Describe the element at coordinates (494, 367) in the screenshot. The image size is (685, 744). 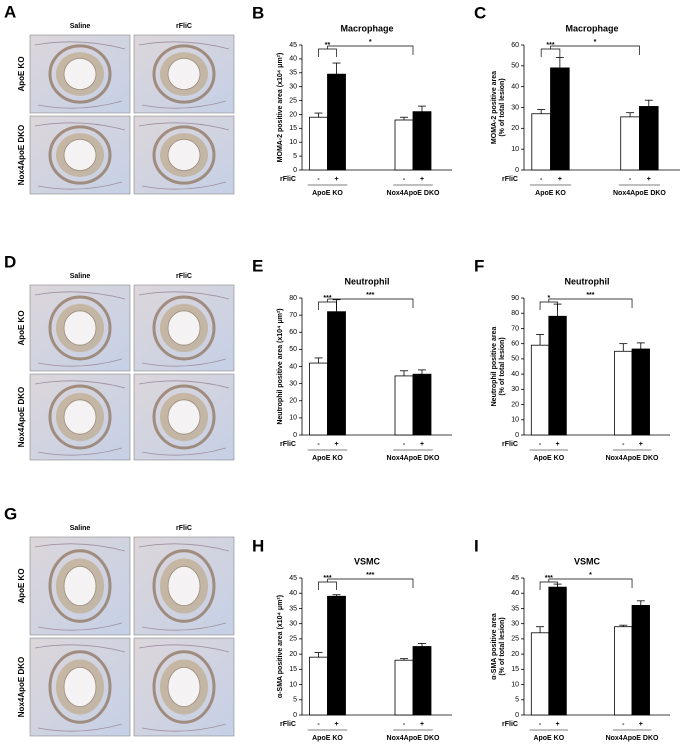
I see `y-axis-label: Neutrophil positive area` at that location.